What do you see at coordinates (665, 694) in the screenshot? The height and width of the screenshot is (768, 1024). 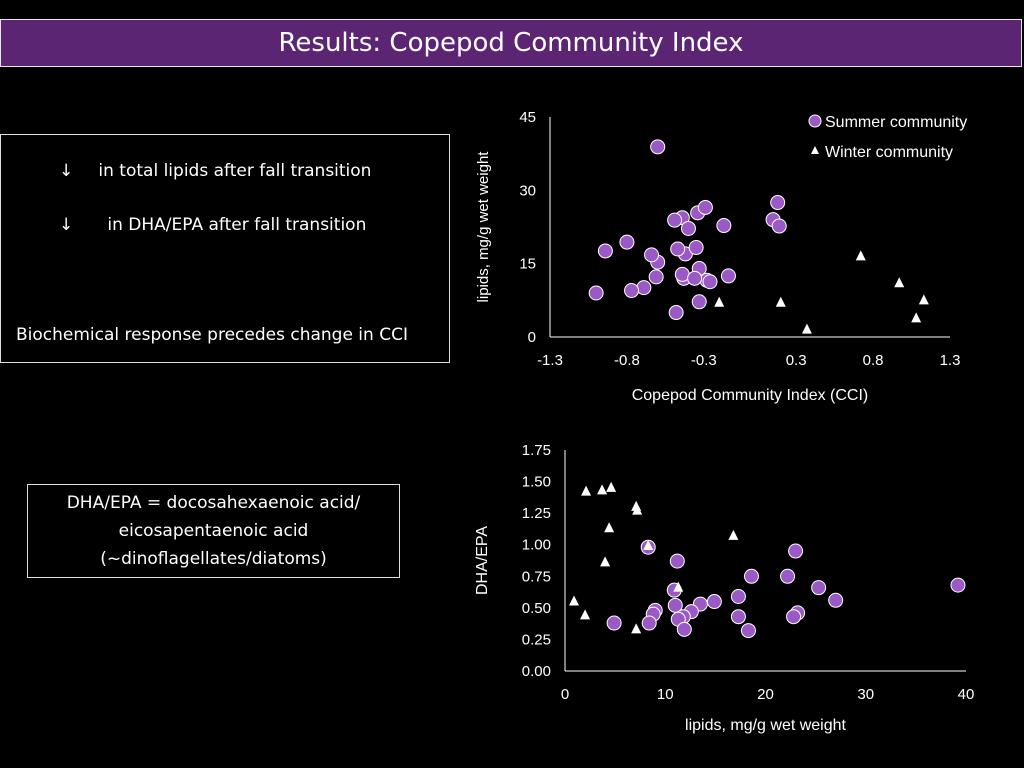 I see `x-tick-label: 10` at bounding box center [665, 694].